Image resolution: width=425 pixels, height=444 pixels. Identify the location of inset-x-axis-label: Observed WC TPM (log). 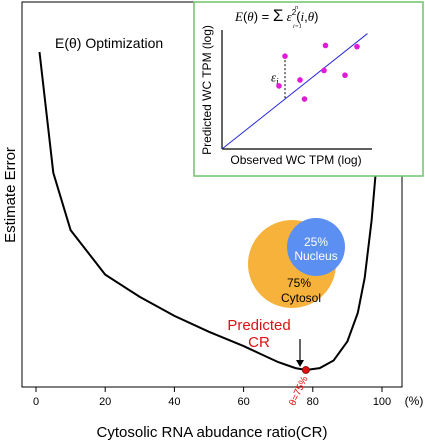
(295, 160).